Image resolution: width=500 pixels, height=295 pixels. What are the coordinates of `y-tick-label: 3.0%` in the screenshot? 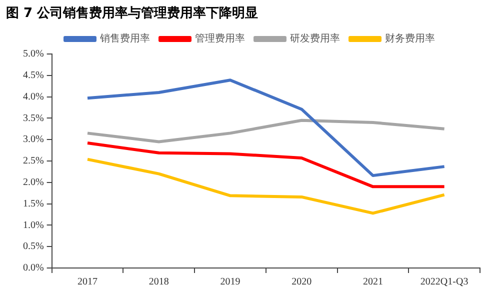 It's located at (33, 140).